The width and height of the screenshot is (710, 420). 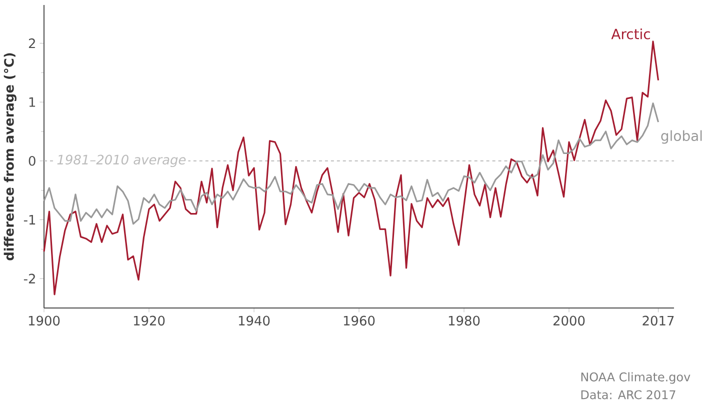 I want to click on text: Data: ARC 2017, so click(x=628, y=395).